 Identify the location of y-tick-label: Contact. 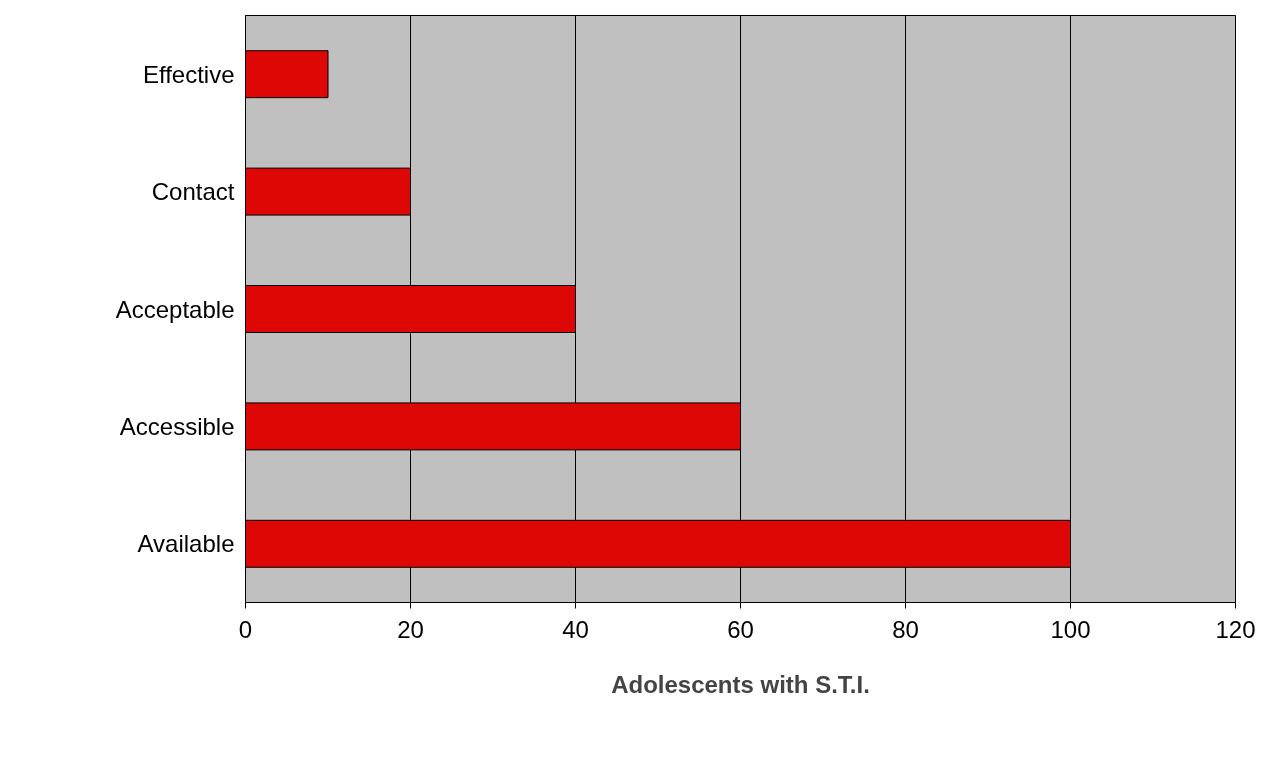
(193, 192).